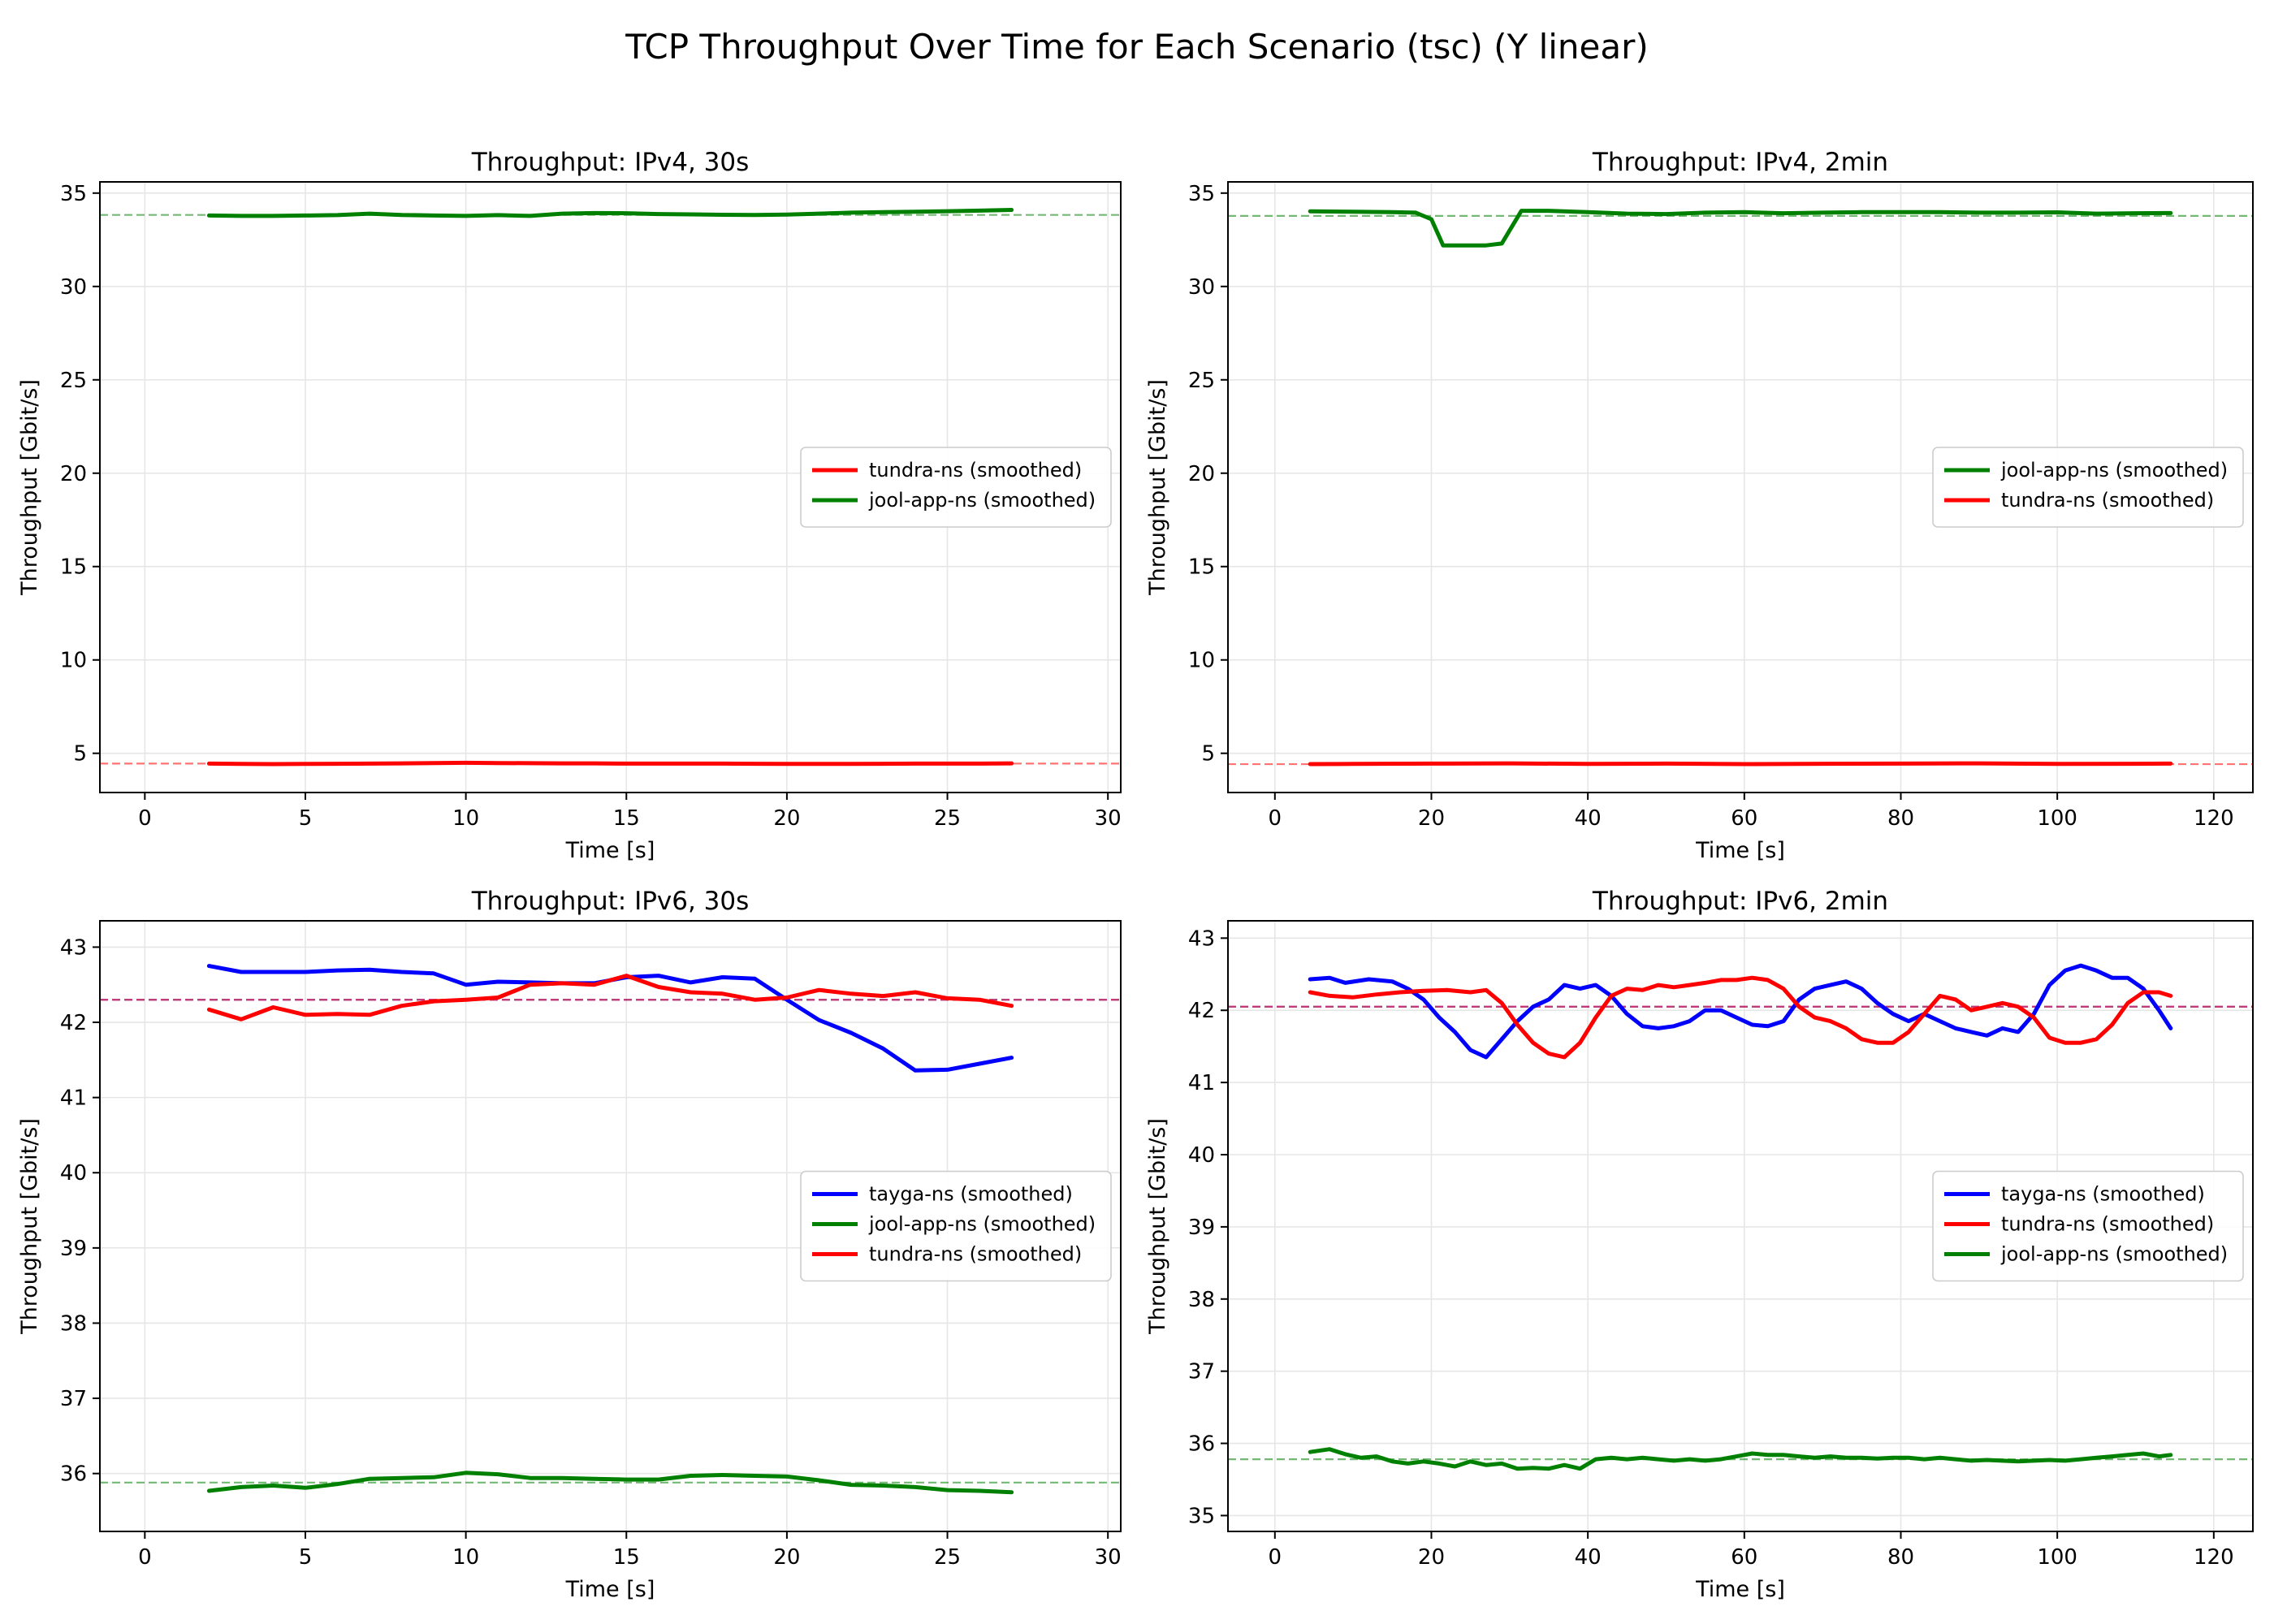 This screenshot has width=2274, height=1624. I want to click on y-tick-label: 20, so click(1202, 474).